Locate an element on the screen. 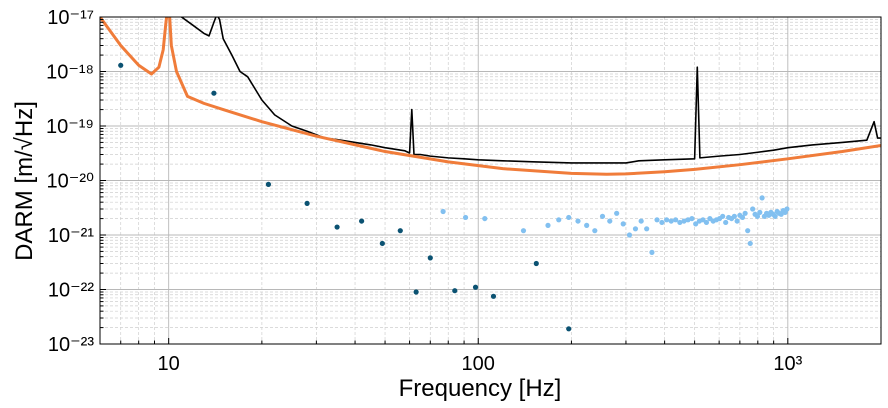 The height and width of the screenshot is (408, 888). y-tick-label: 10⁻¹⁸ is located at coordinates (70, 73).